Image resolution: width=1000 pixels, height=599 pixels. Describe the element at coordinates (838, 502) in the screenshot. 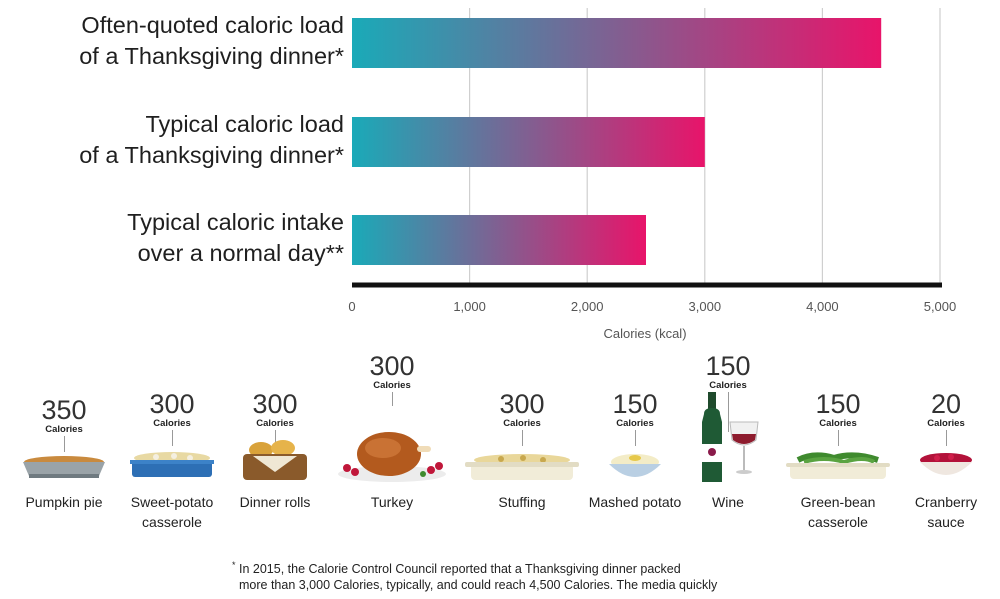

I see `food-name-line: Green-bean` at that location.